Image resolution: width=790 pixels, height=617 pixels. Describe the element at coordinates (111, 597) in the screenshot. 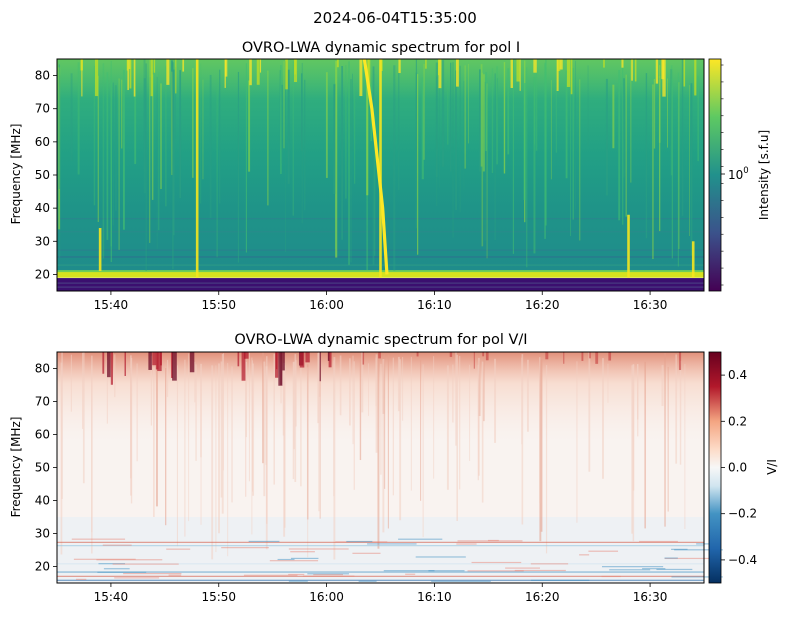

I see `x-tick-label: 15:40` at that location.